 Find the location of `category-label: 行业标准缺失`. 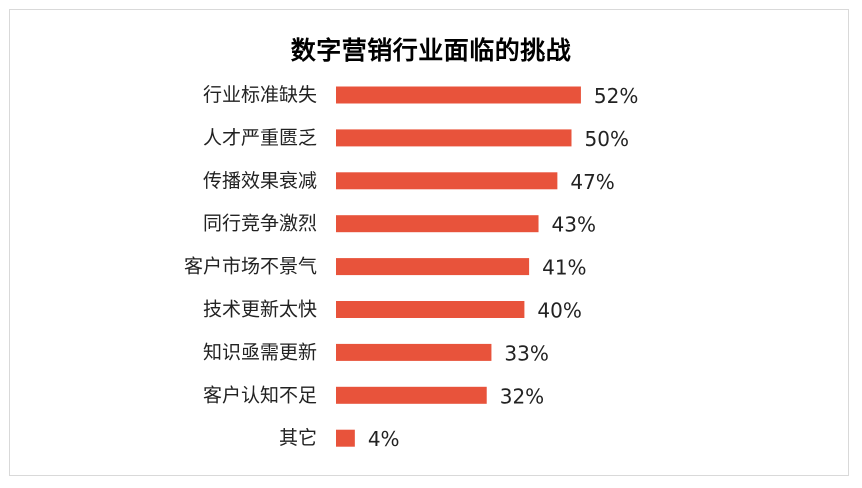

category-label: 行业标准缺失 is located at coordinates (260, 95).